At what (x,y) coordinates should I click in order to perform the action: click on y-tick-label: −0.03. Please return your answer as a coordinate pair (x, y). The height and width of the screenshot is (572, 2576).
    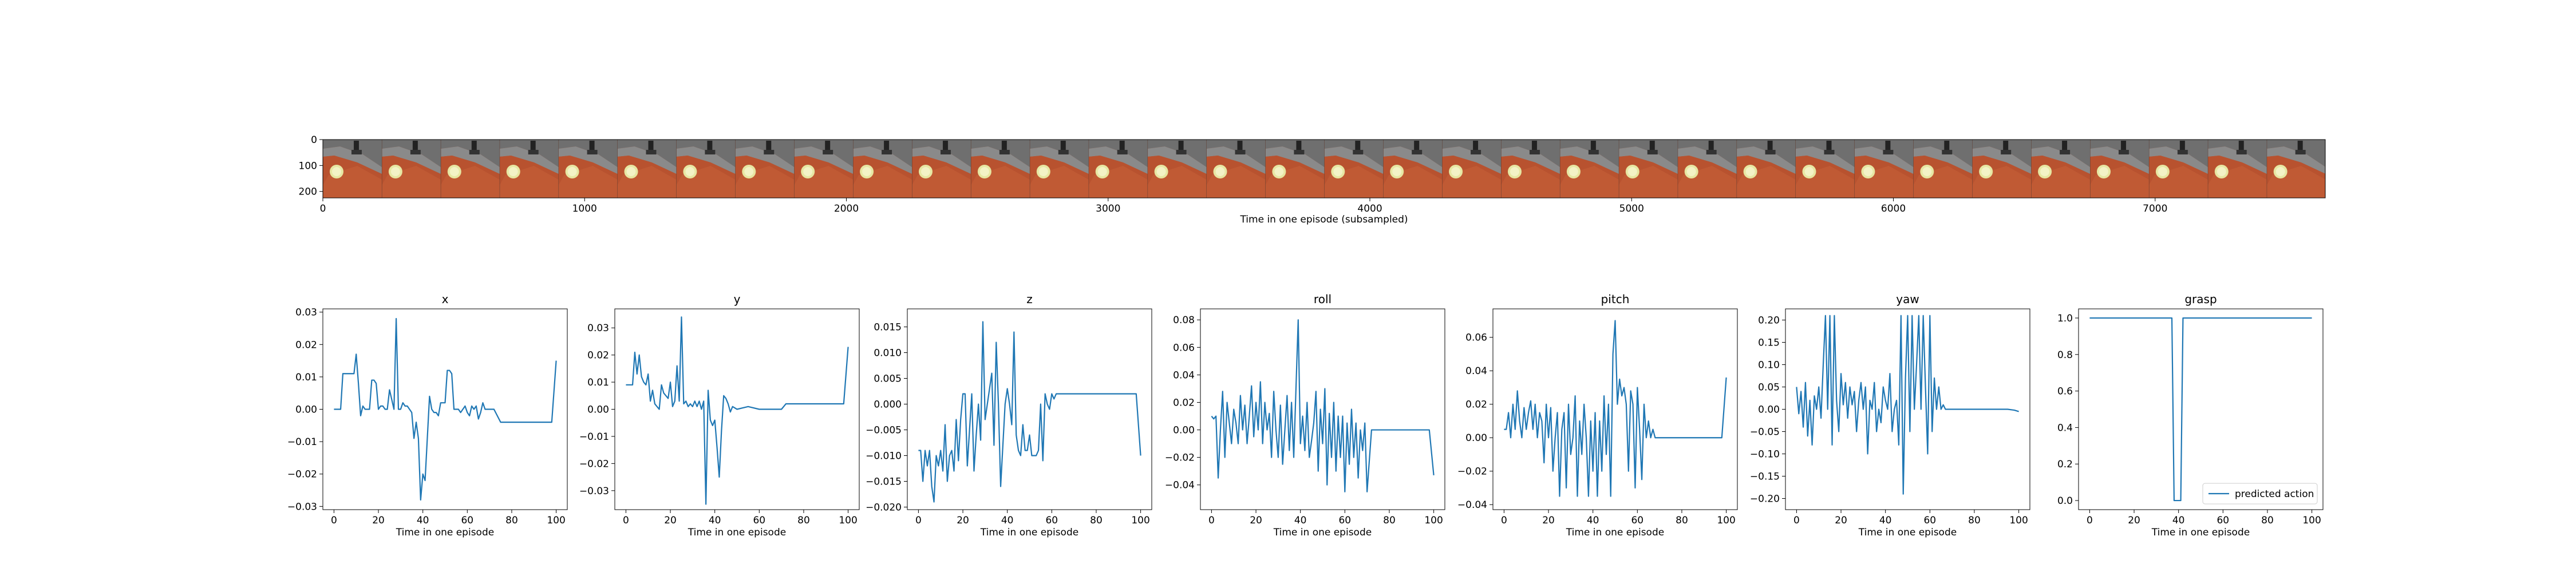
    Looking at the image, I should click on (594, 491).